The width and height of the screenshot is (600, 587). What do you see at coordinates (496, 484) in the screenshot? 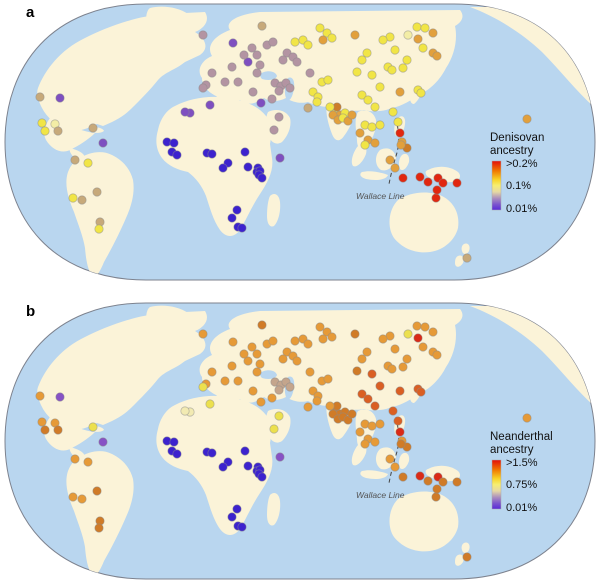
I see `colorbar-b` at bounding box center [496, 484].